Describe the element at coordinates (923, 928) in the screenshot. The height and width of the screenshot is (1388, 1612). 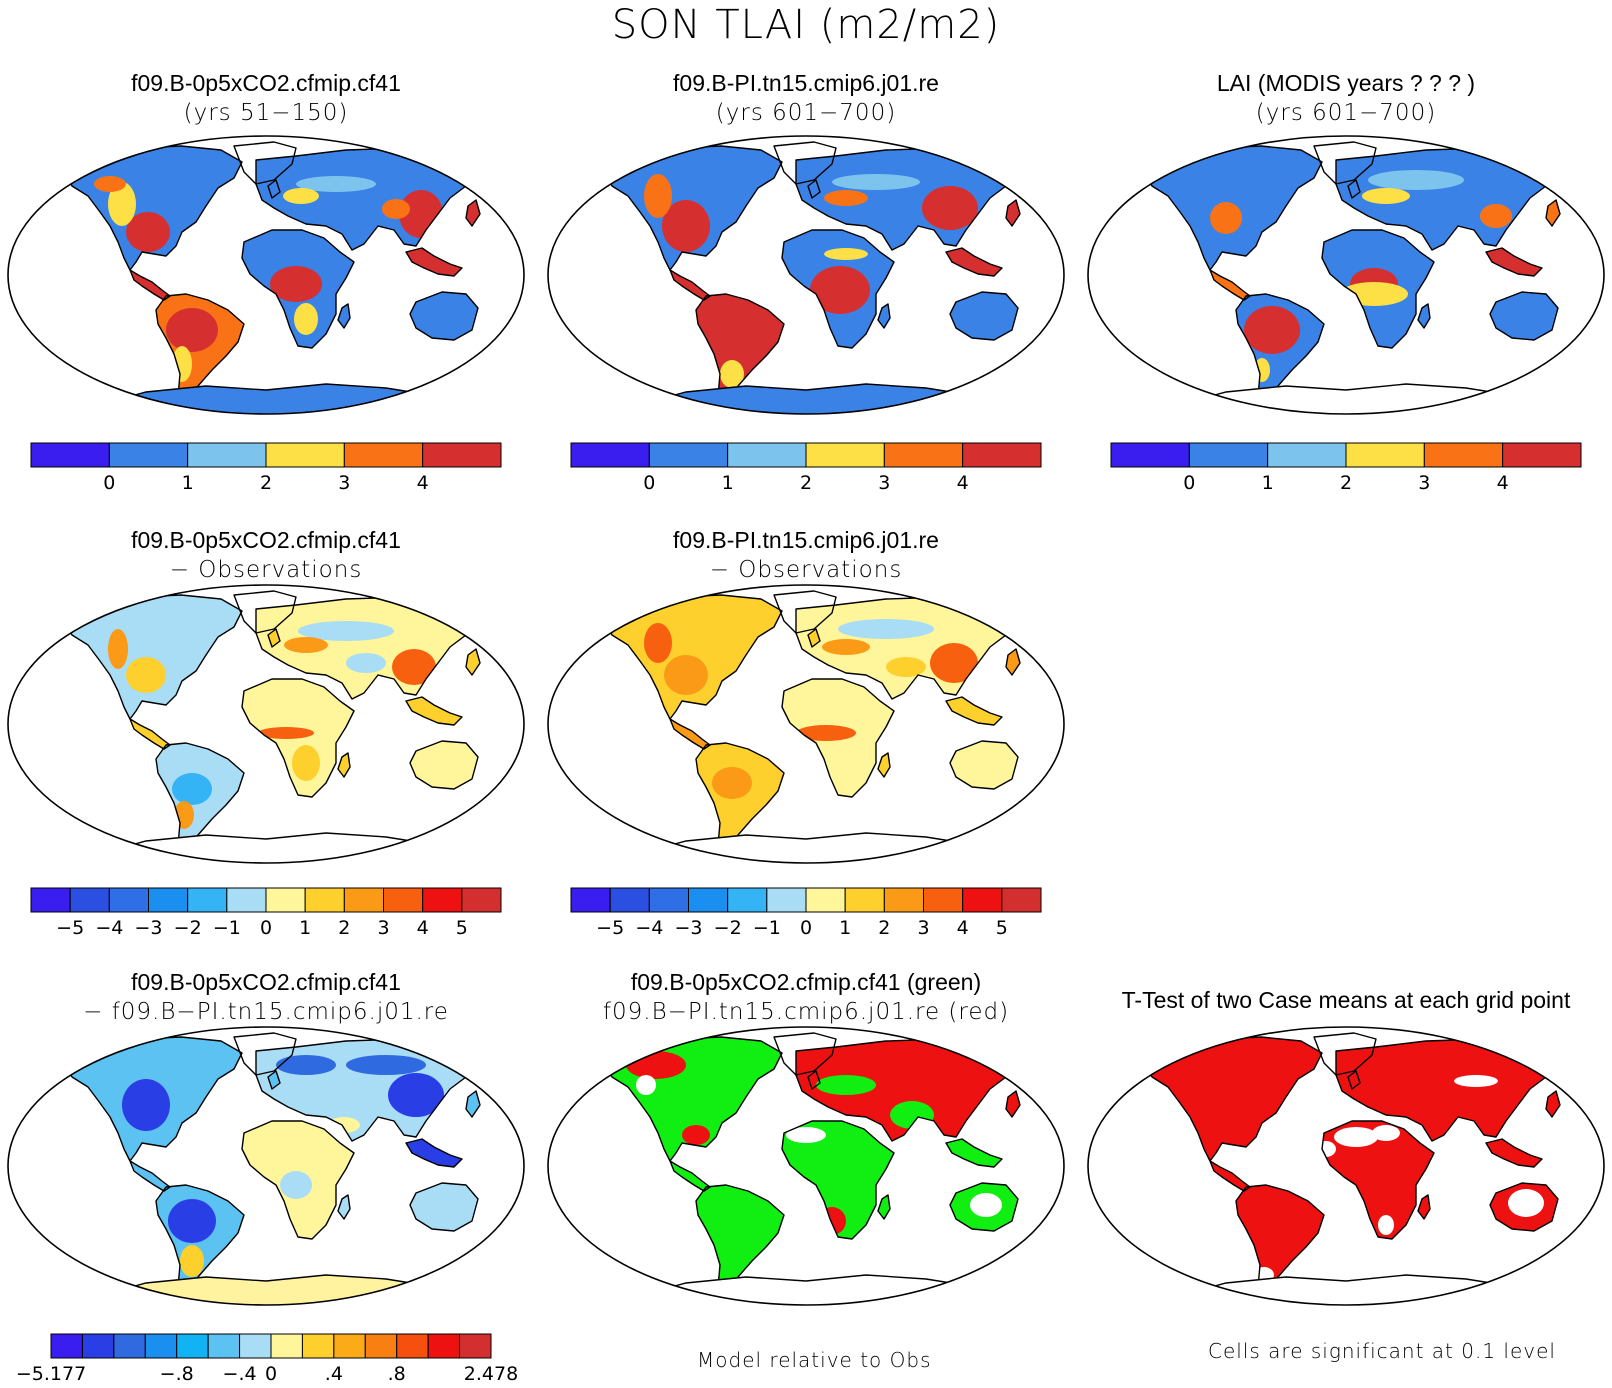
I see `colorbar-label-9: 3` at that location.